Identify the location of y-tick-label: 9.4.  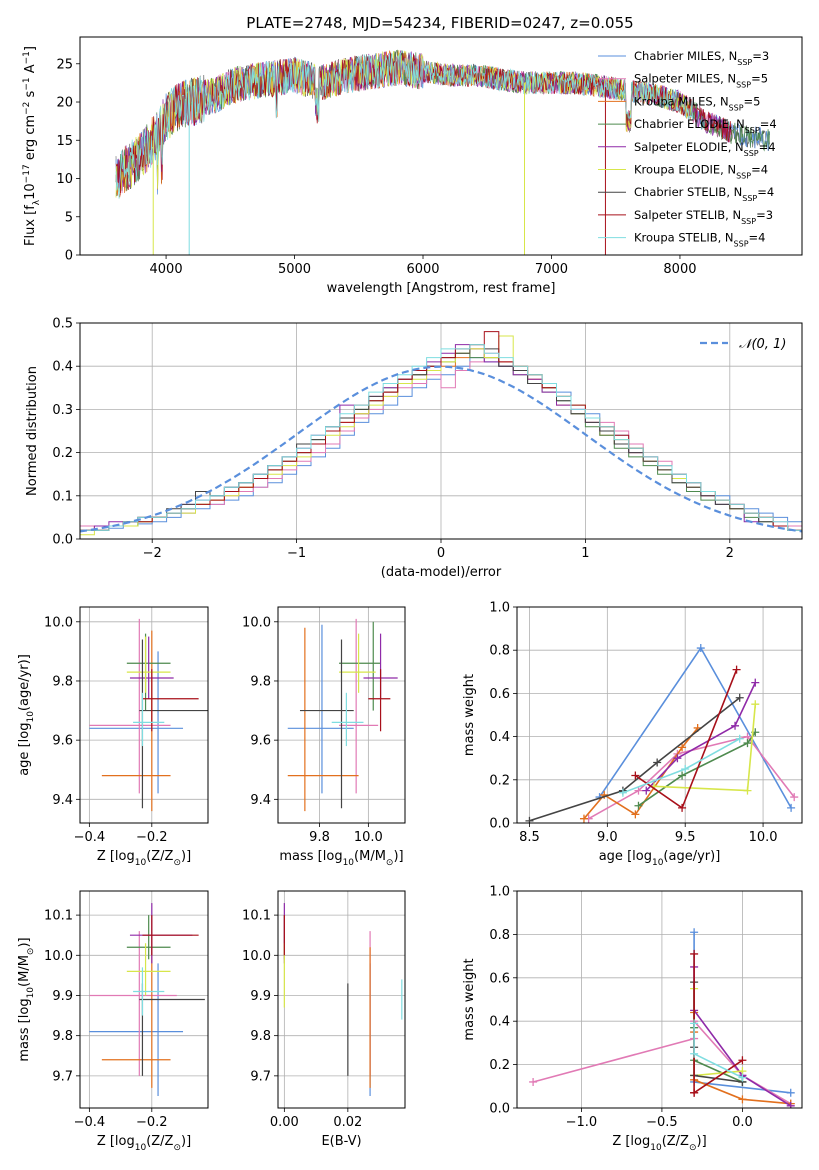
(62, 800).